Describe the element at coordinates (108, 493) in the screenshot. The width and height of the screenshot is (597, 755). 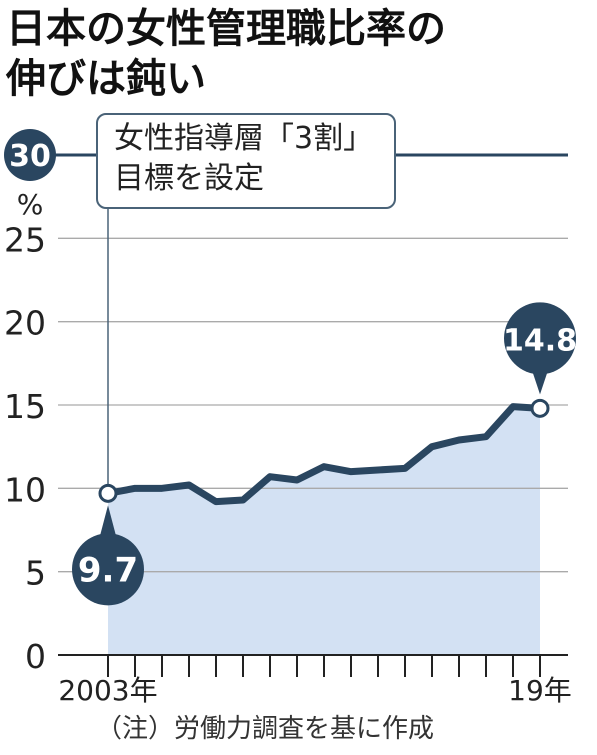
I see `point-2003` at that location.